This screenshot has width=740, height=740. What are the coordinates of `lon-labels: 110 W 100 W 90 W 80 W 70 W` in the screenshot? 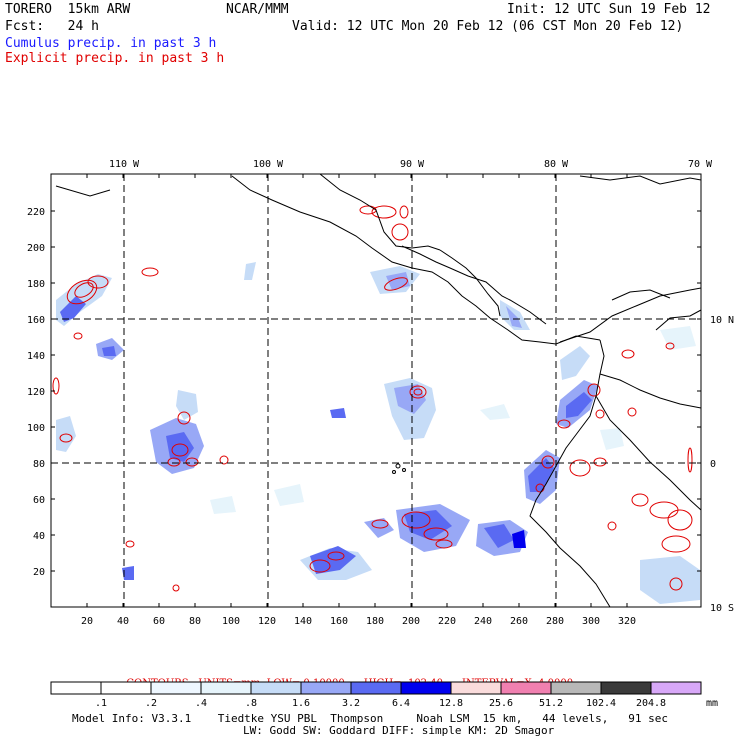 It's located at (411, 164).